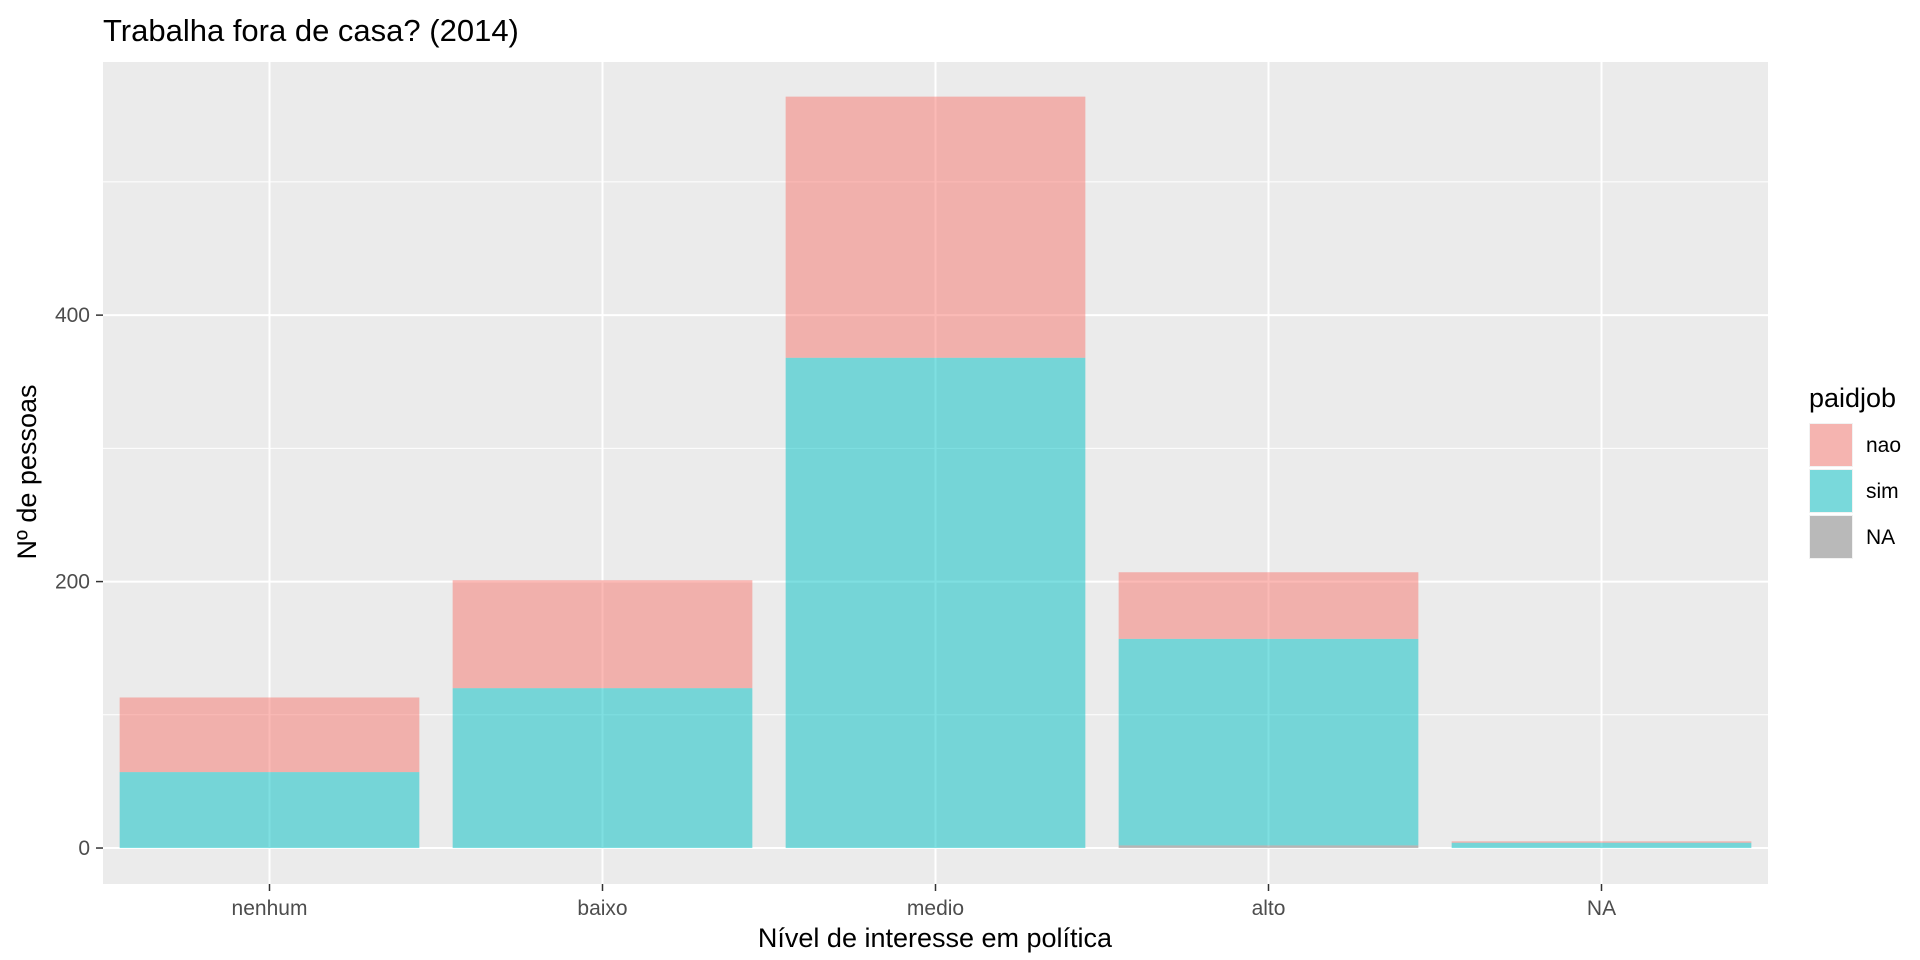 Image resolution: width=1920 pixels, height=960 pixels. Describe the element at coordinates (1601, 845) in the screenshot. I see `bar-sim-na` at that location.